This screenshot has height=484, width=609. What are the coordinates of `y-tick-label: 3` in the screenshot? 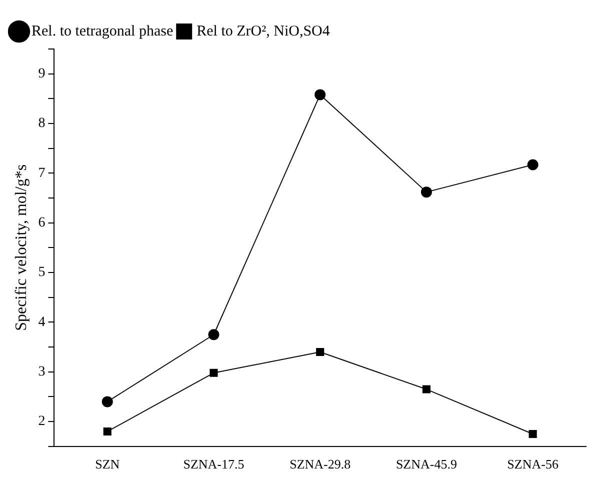 It's located at (42, 372).